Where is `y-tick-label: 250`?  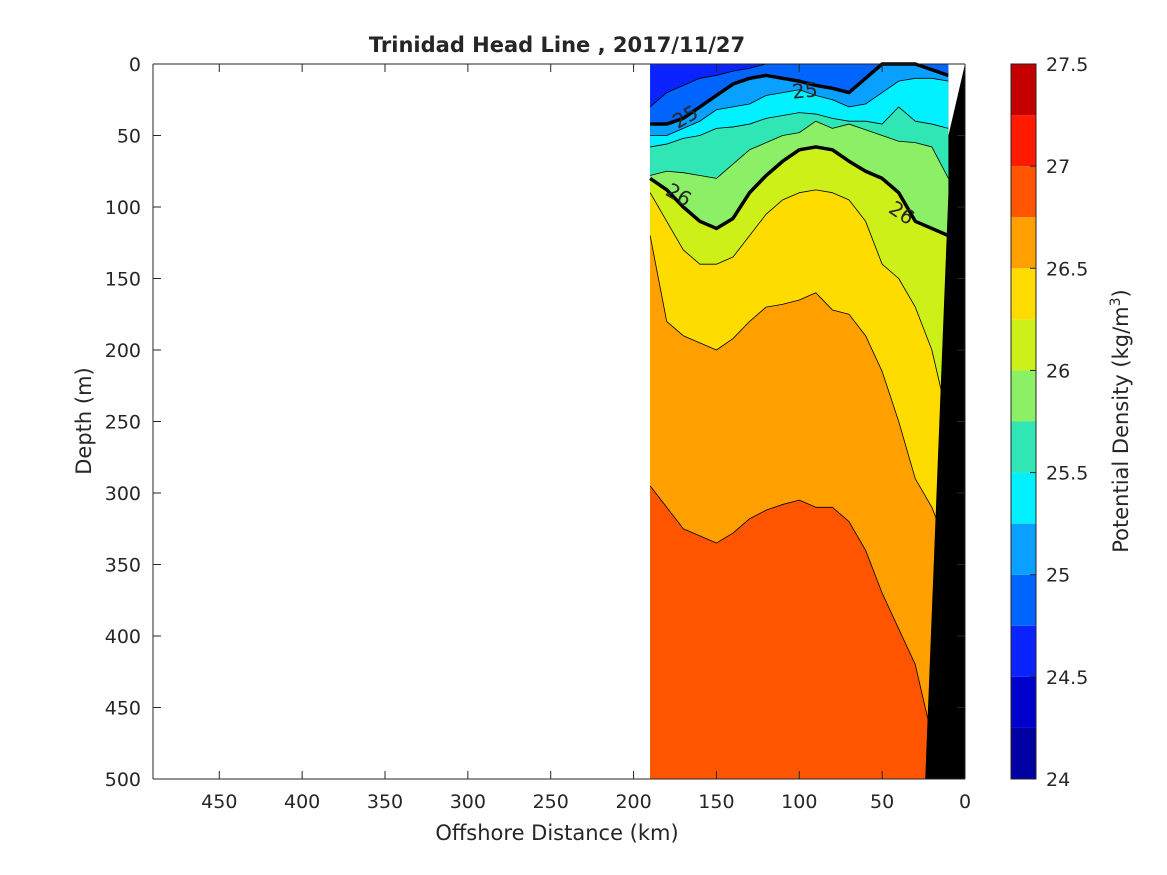
y-tick-label: 250 is located at coordinates (123, 423).